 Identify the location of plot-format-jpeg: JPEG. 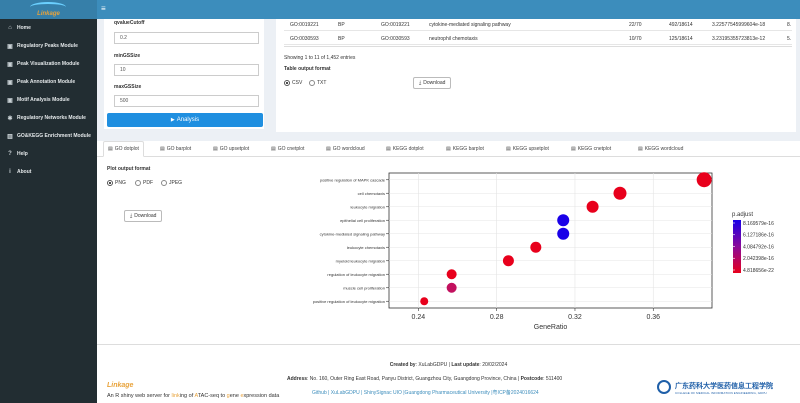
(171, 183).